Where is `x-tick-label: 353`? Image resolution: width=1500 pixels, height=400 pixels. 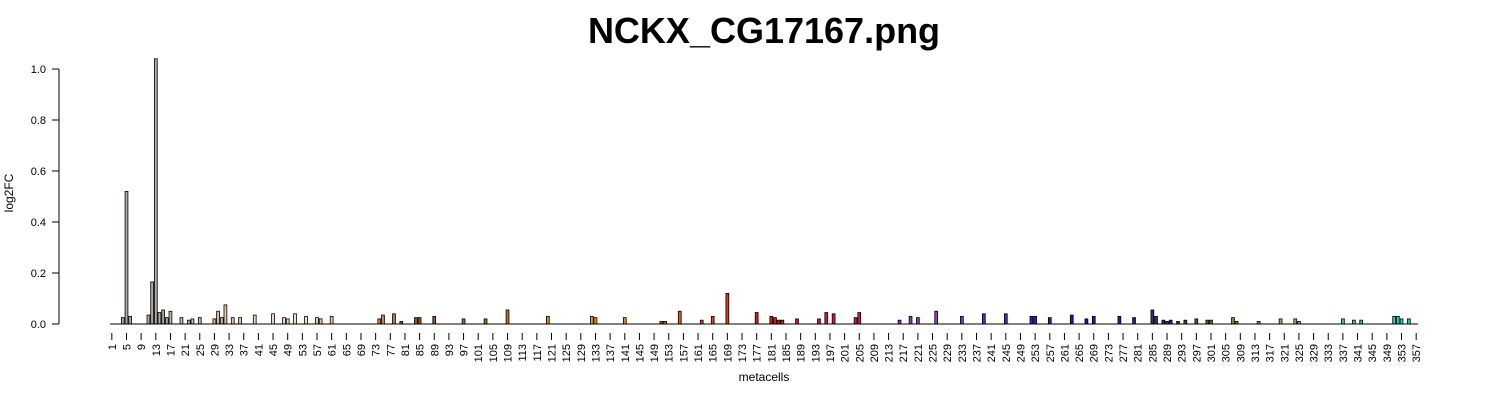
x-tick-label: 353 is located at coordinates (1403, 353).